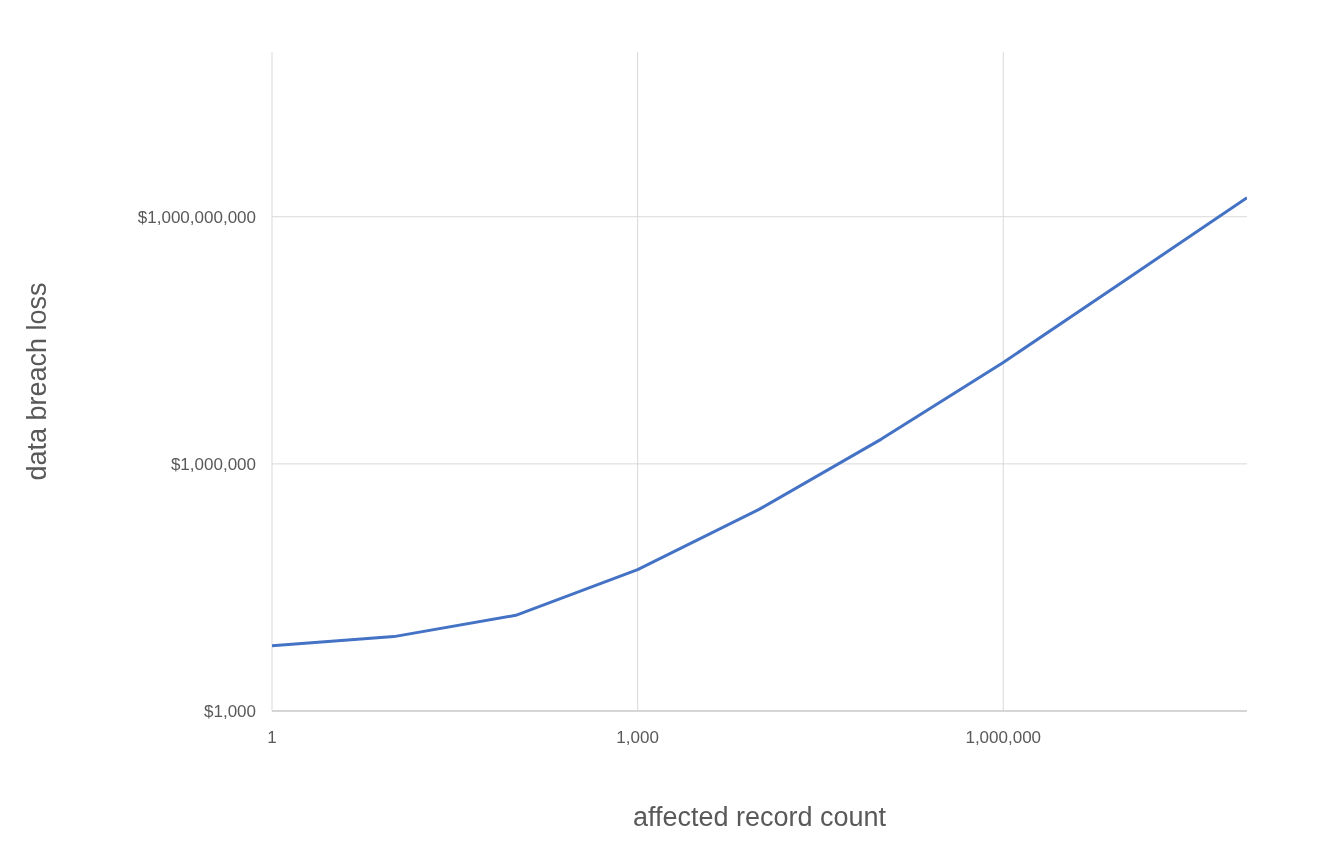 The width and height of the screenshot is (1337, 843). I want to click on x-tick-label: 1,000, so click(637, 738).